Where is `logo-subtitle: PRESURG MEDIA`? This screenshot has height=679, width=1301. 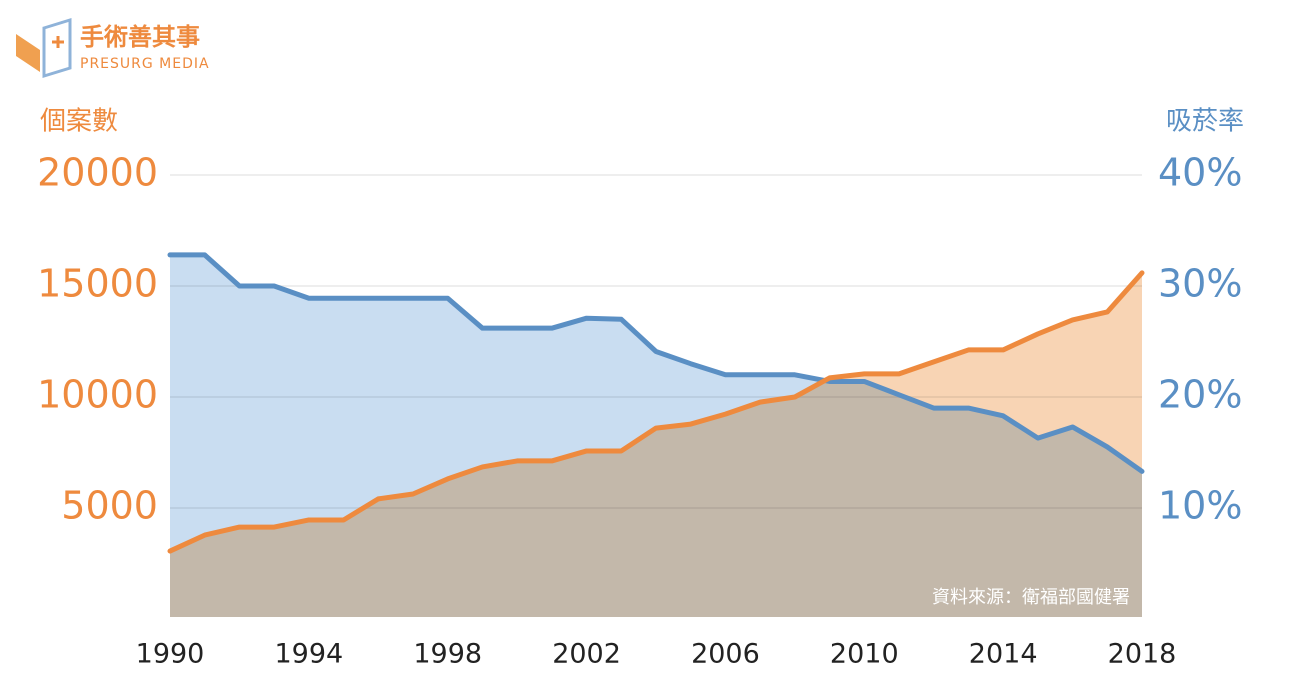
logo-subtitle: PRESURG MEDIA is located at coordinates (145, 64).